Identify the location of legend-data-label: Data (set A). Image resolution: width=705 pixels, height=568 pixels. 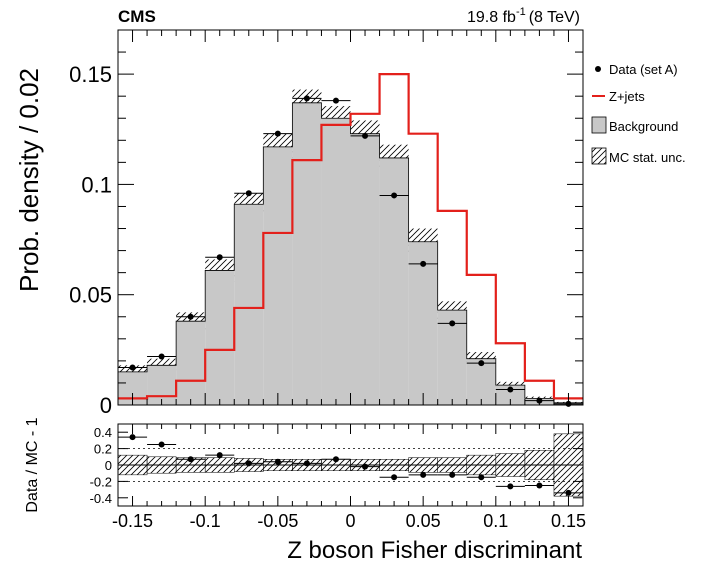
(643, 69).